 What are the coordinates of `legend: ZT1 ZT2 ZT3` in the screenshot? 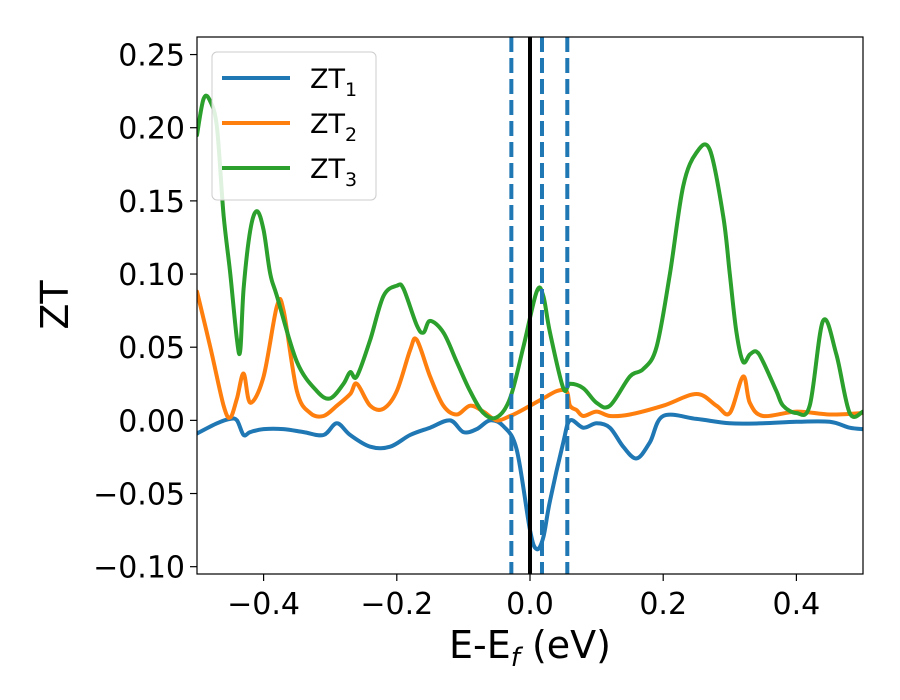 It's located at (294, 126).